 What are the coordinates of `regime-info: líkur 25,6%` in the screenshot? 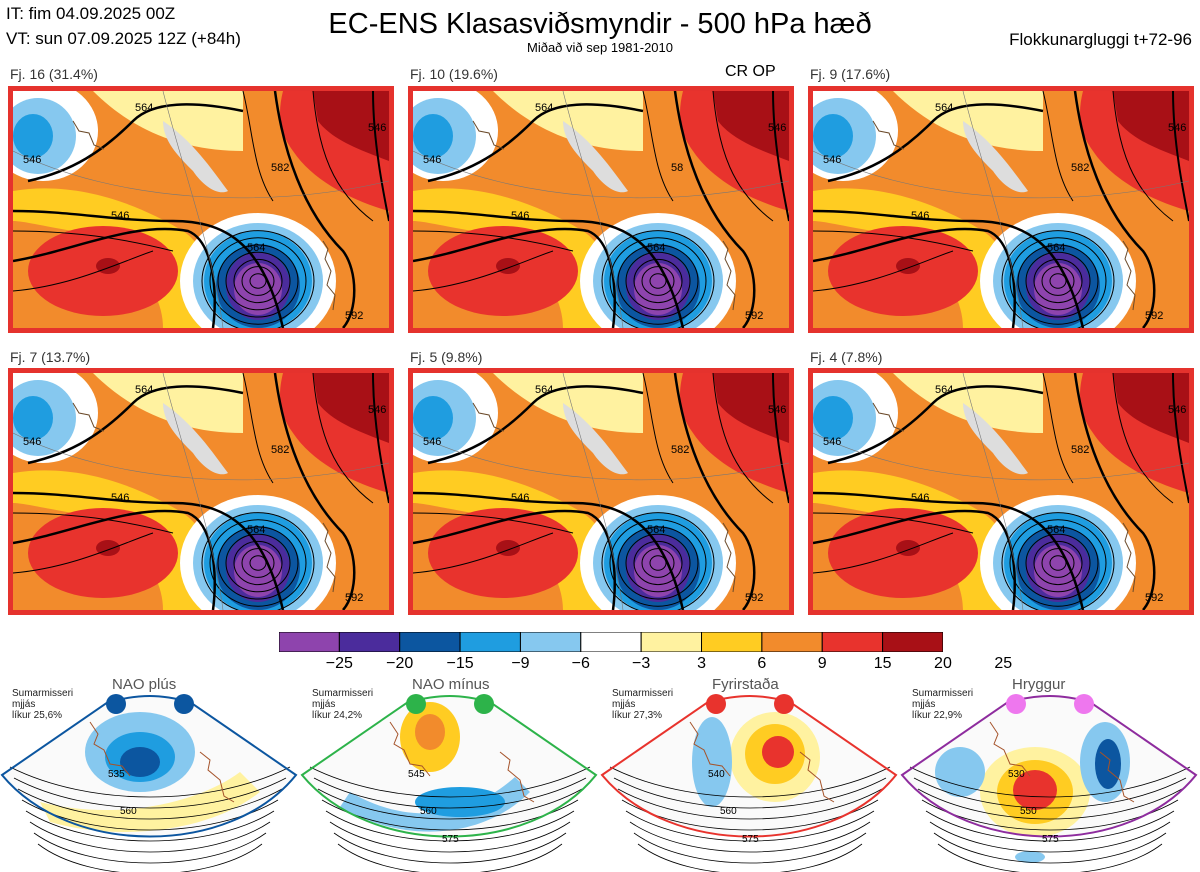 It's located at (37, 715).